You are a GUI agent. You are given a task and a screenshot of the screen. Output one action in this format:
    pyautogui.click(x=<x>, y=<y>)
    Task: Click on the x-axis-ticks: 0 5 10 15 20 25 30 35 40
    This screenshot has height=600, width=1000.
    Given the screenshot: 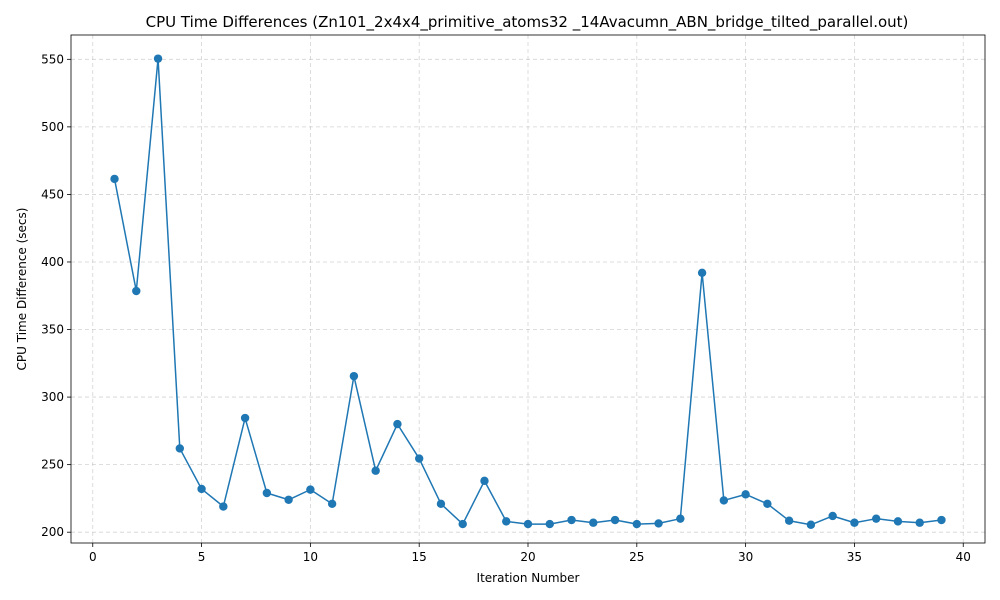 What is the action you would take?
    pyautogui.click(x=530, y=553)
    